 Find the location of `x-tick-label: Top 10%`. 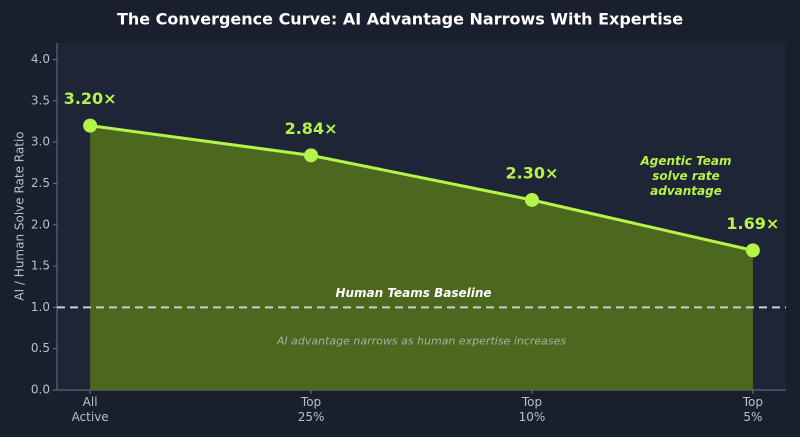

x-tick-label: Top 10% is located at coordinates (532, 409).